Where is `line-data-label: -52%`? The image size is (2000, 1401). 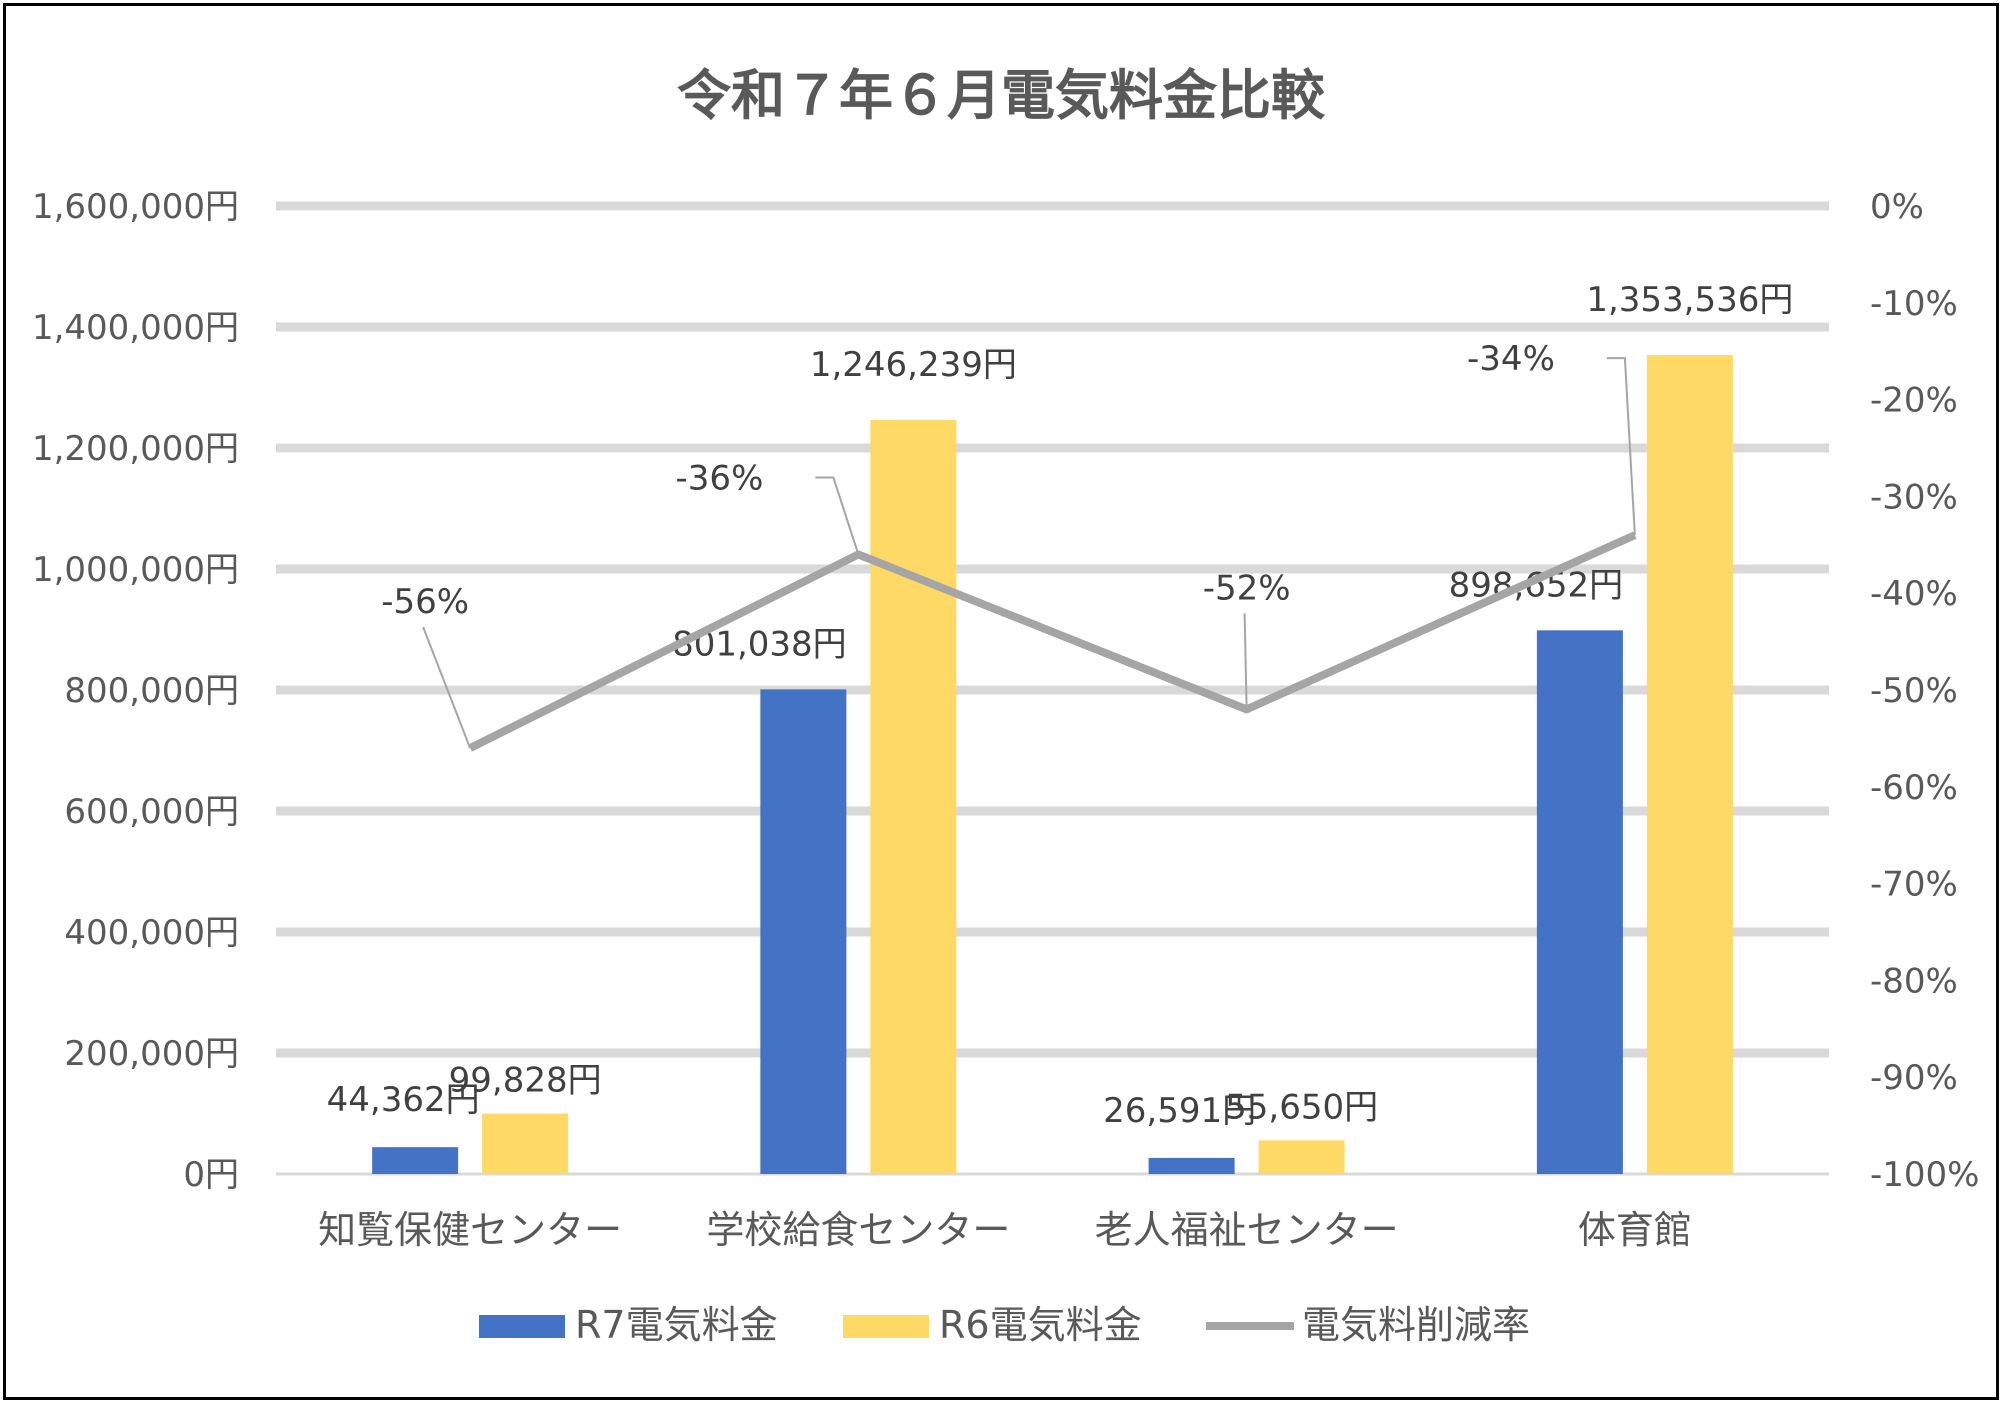
line-data-label: -52% is located at coordinates (1247, 588).